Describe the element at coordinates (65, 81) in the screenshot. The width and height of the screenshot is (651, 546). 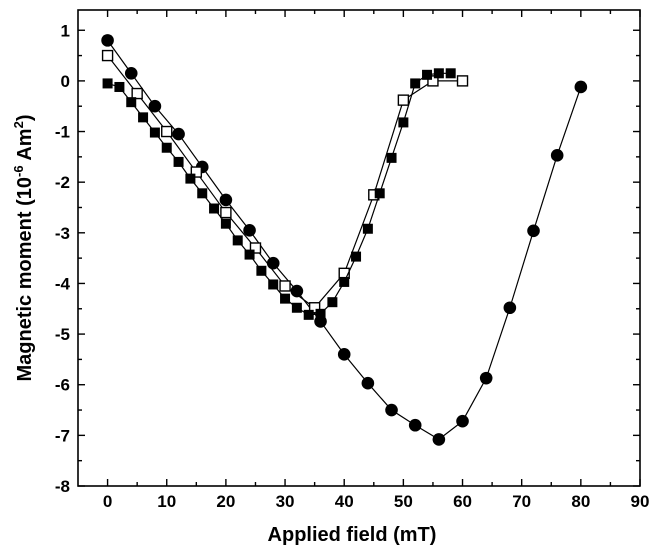
I see `y-tick-label: 0` at that location.